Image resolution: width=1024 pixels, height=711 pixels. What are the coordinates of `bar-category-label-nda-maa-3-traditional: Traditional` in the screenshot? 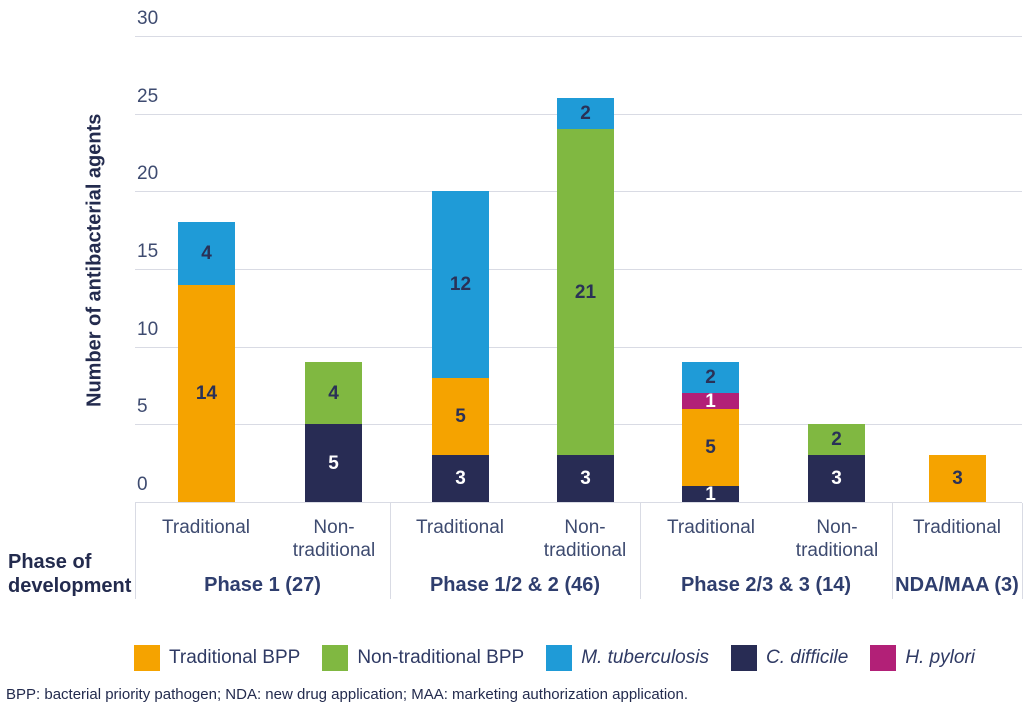 It's located at (956, 527).